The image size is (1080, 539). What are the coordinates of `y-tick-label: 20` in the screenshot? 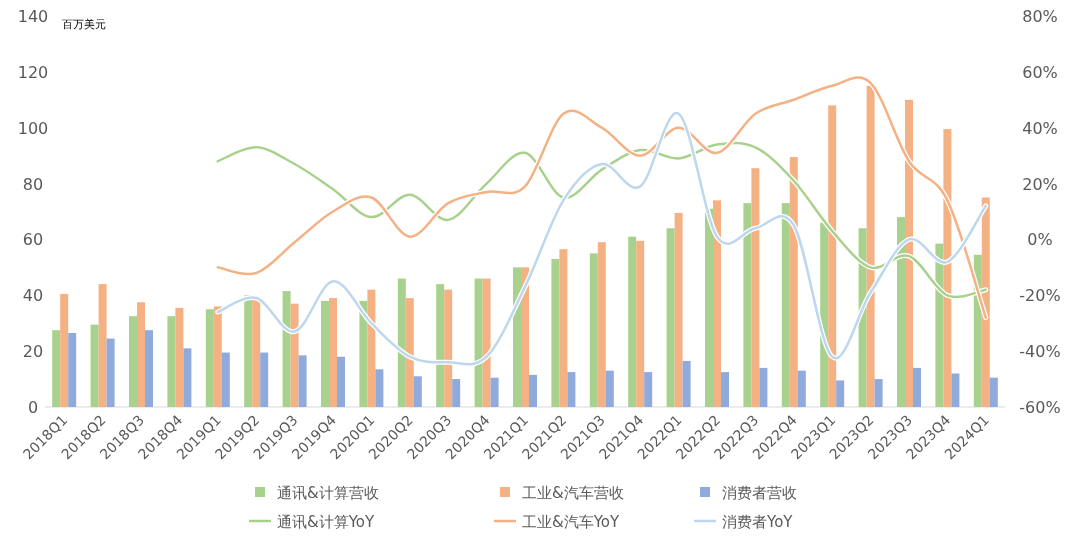 It's located at (33, 352).